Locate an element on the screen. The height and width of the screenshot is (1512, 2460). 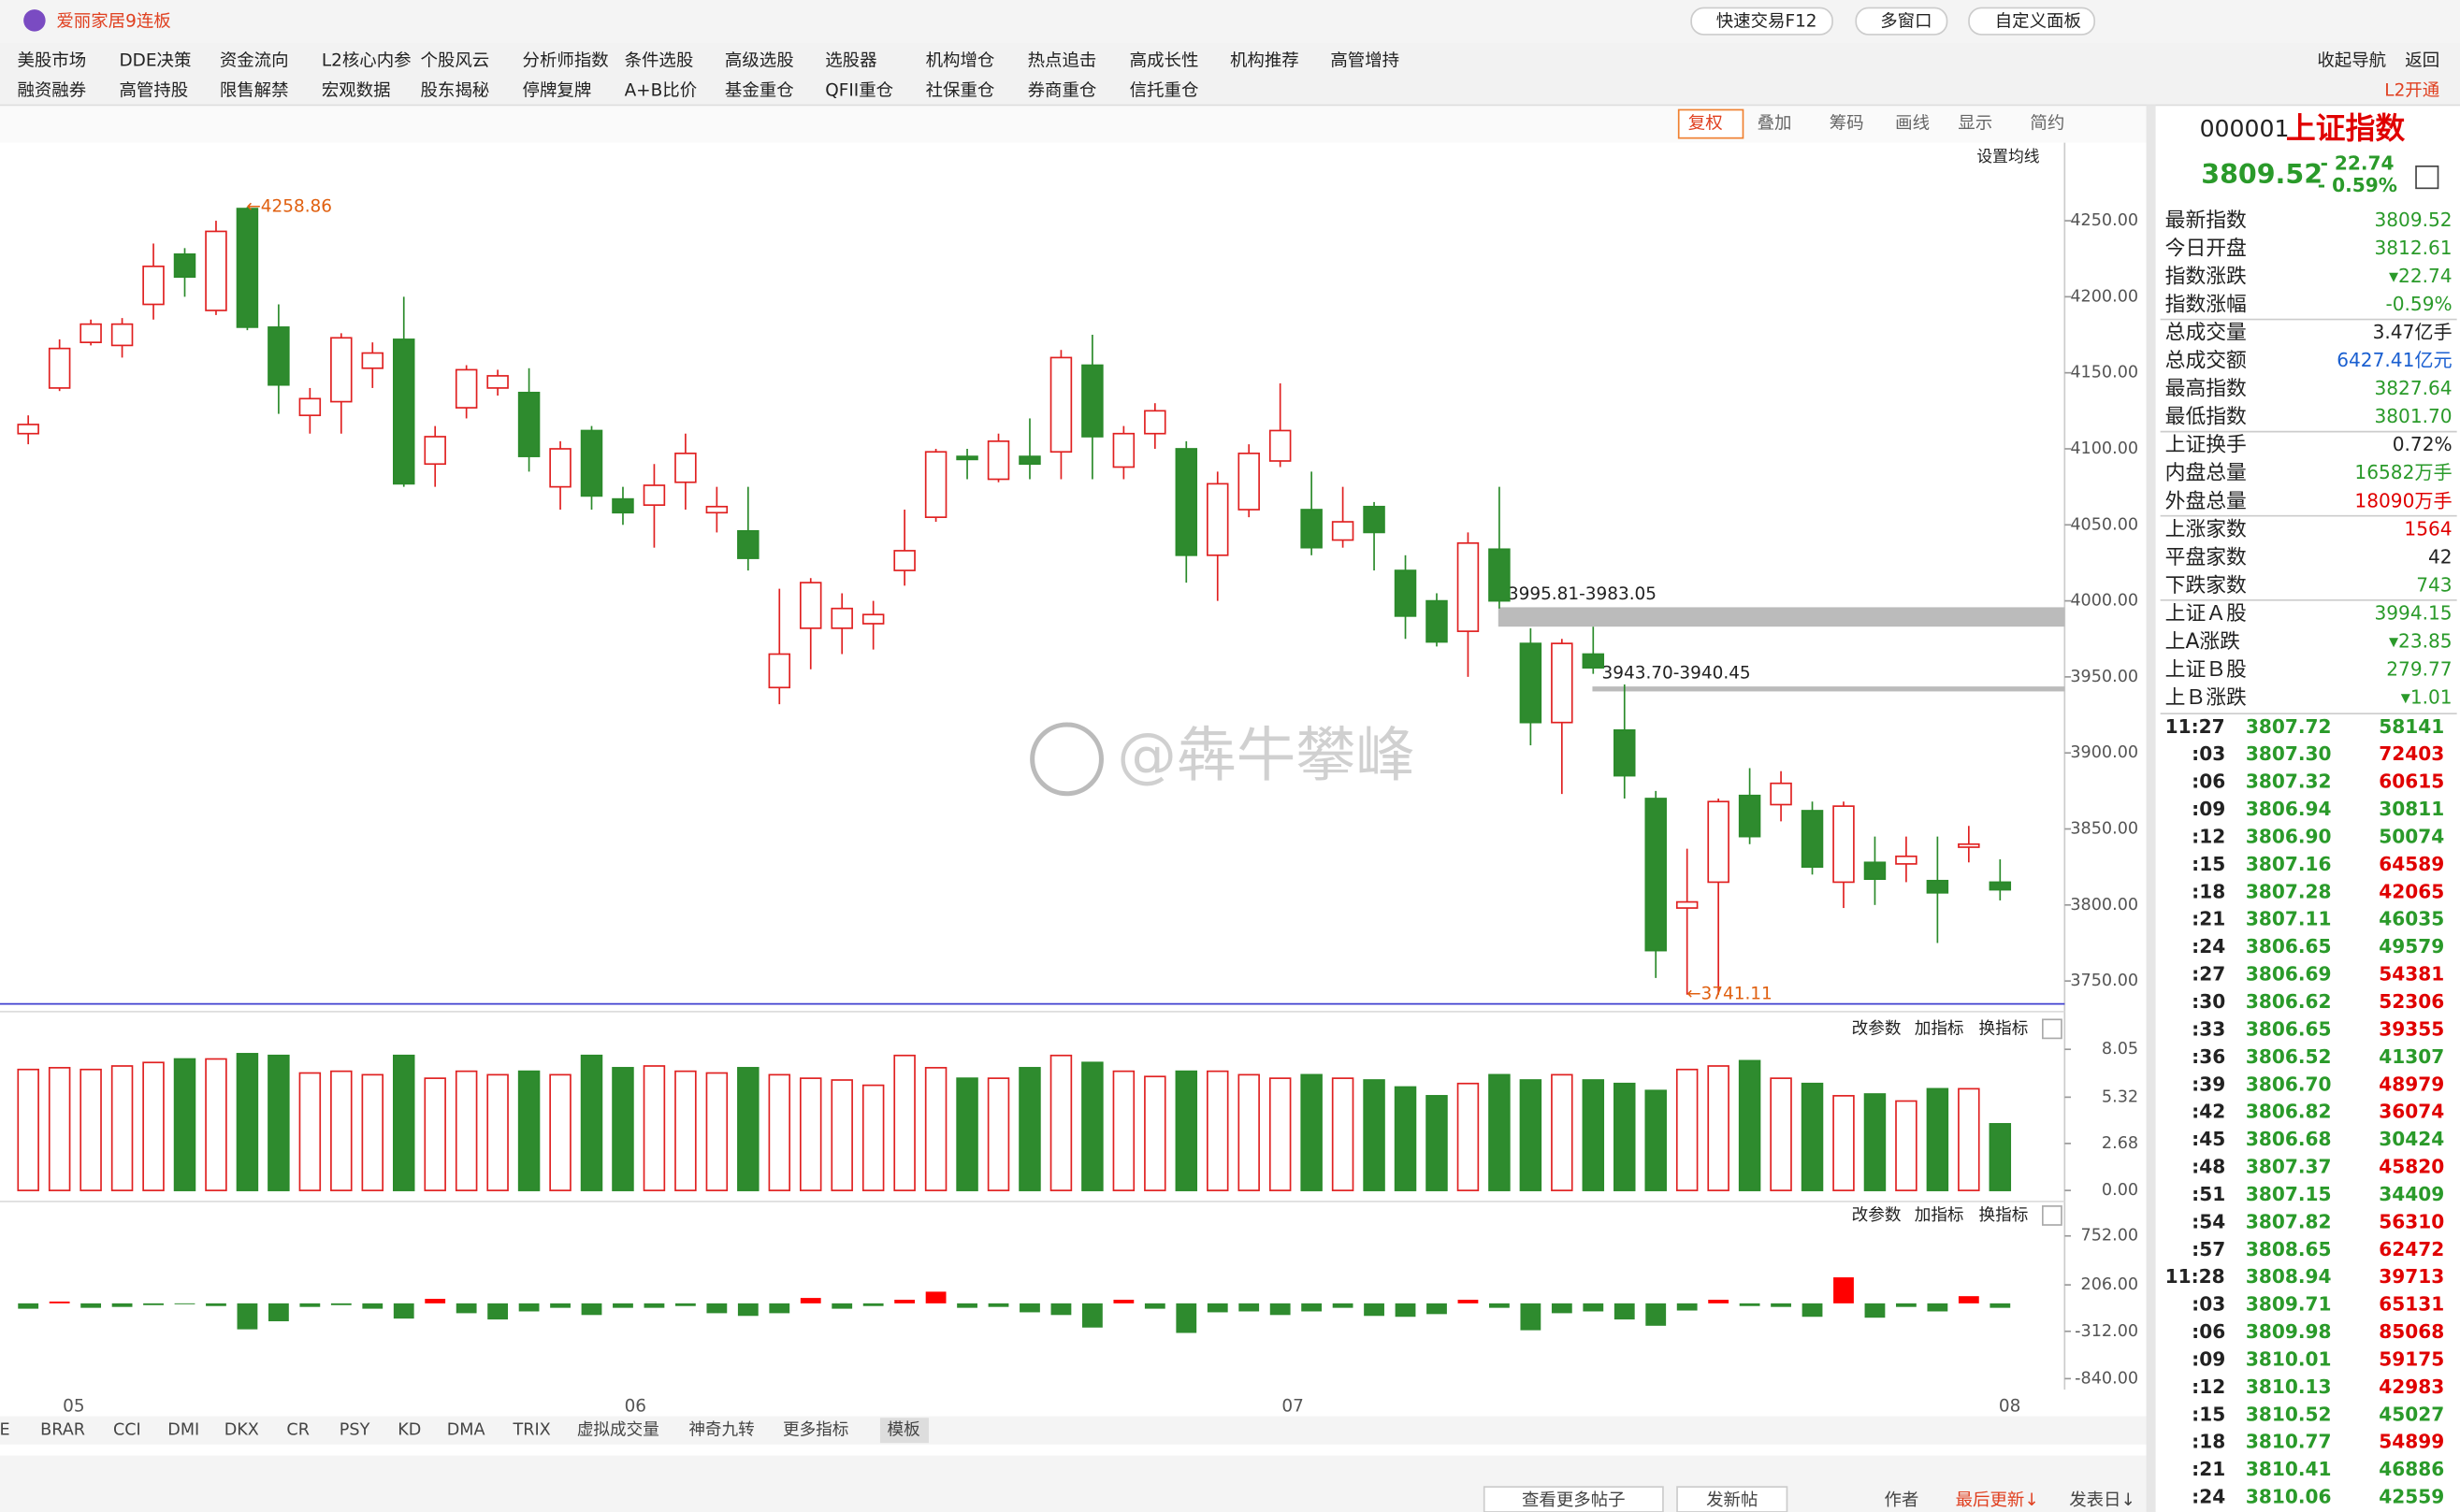
y-tick-label: 3850.00 is located at coordinates (2104, 829).